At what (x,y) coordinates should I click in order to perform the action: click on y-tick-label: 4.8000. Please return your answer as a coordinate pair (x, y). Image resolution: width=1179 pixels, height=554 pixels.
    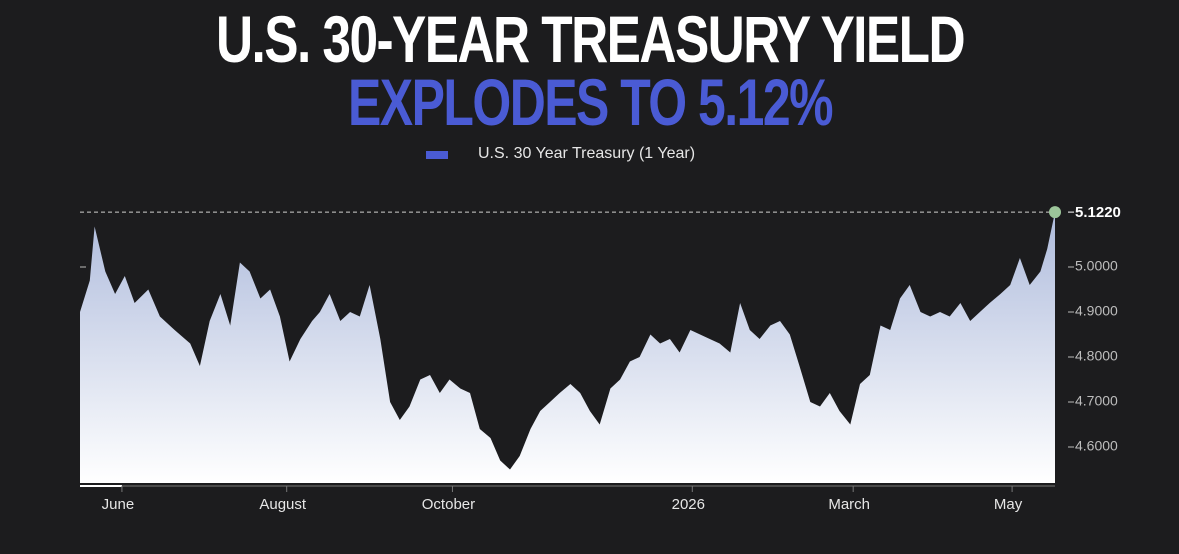
    Looking at the image, I should click on (1096, 356).